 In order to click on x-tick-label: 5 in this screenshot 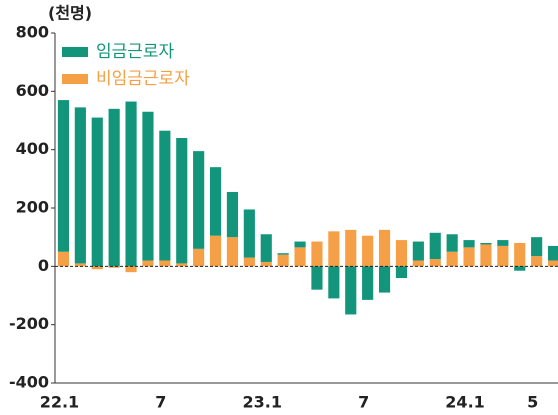, I will do `click(532, 402)`.